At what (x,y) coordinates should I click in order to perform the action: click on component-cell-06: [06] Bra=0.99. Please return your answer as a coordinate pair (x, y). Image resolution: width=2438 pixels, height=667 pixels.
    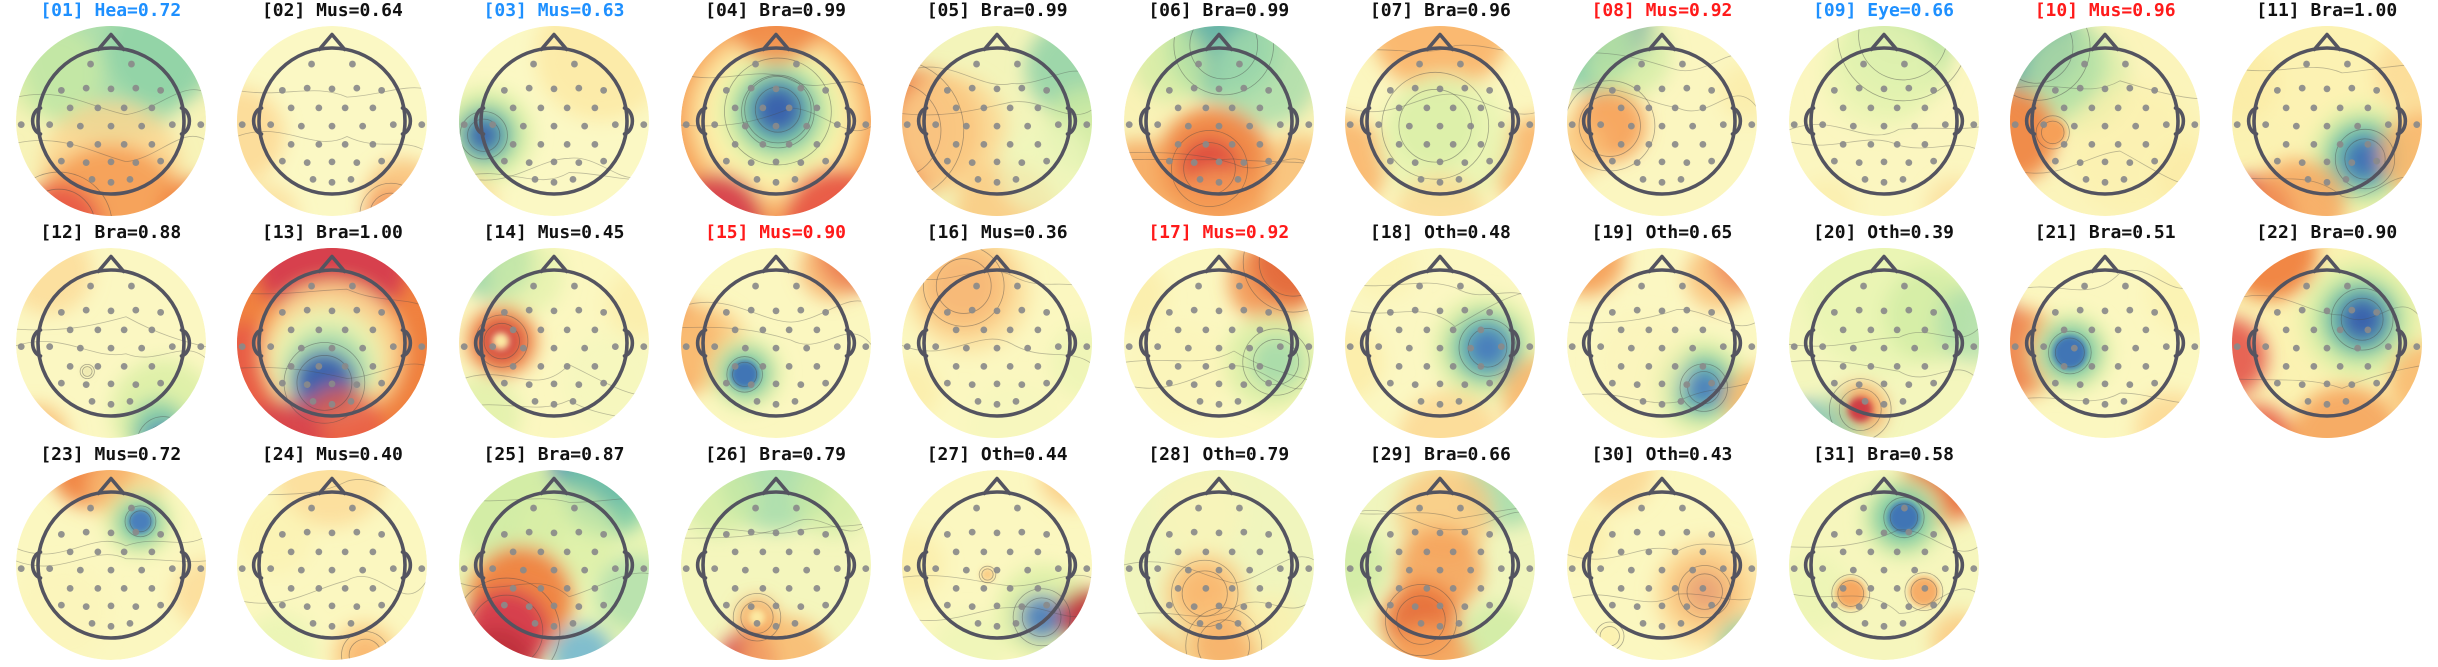
    Looking at the image, I should click on (1219, 111).